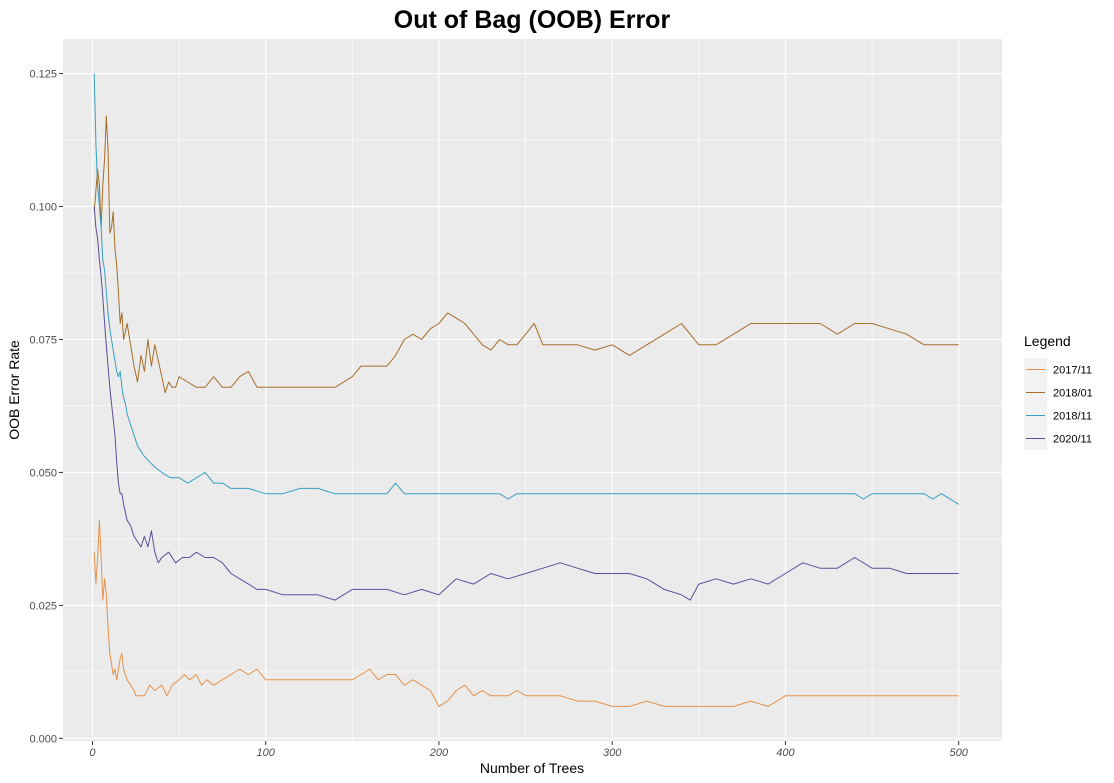 This screenshot has width=1114, height=783. Describe the element at coordinates (266, 753) in the screenshot. I see `x-tick-label: 100` at that location.